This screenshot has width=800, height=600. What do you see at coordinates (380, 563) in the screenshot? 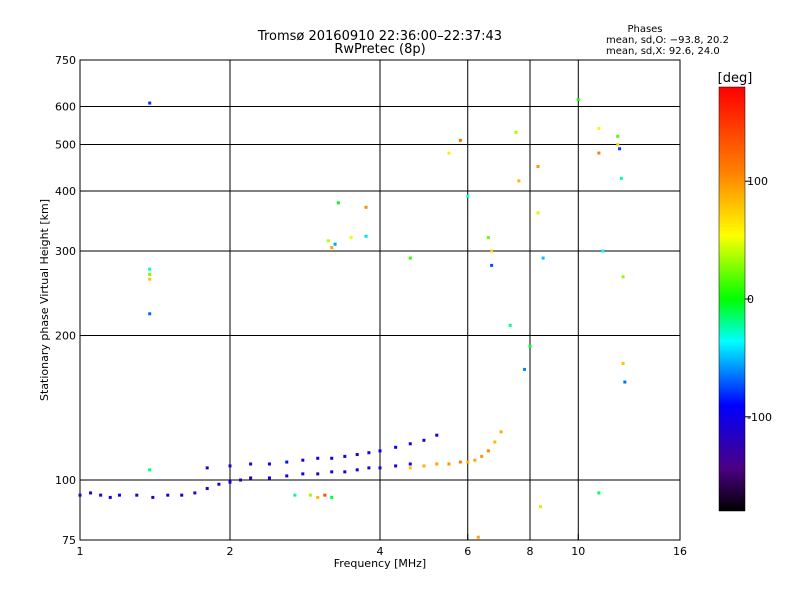
I see `x-axis-label: Frequency [MHz]` at bounding box center [380, 563].